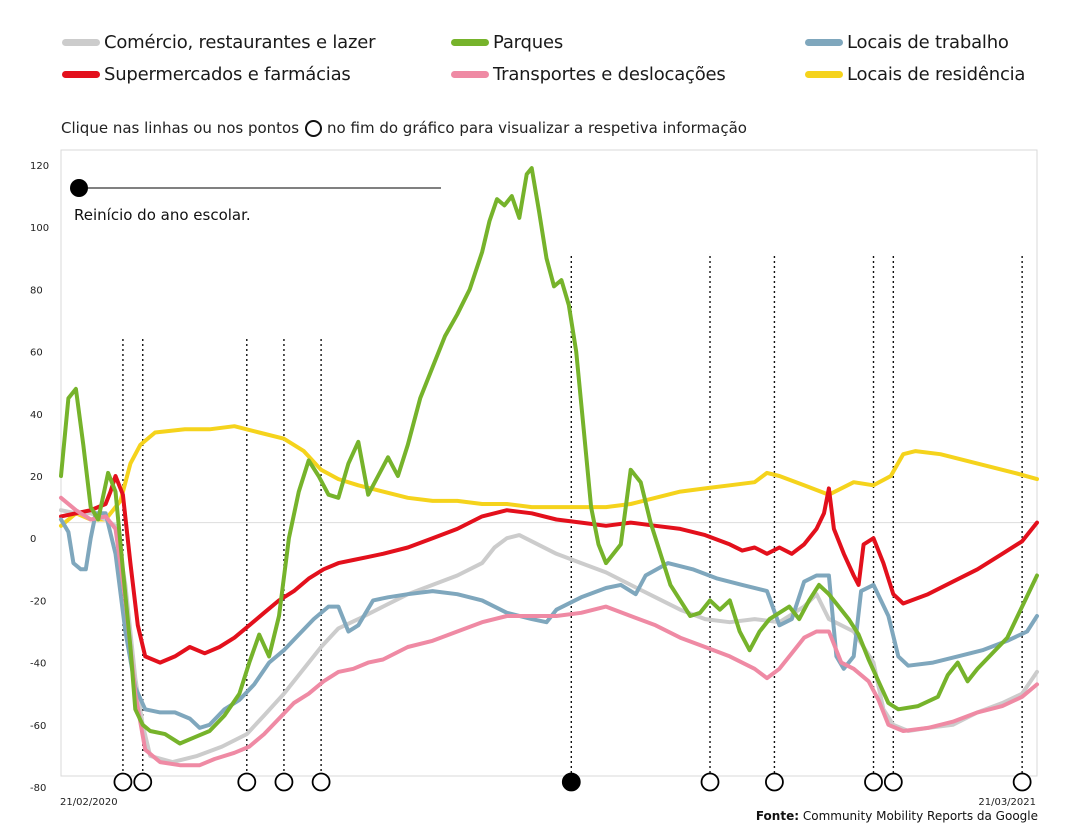  I want to click on legend-item: Locais de residência, so click(915, 74).